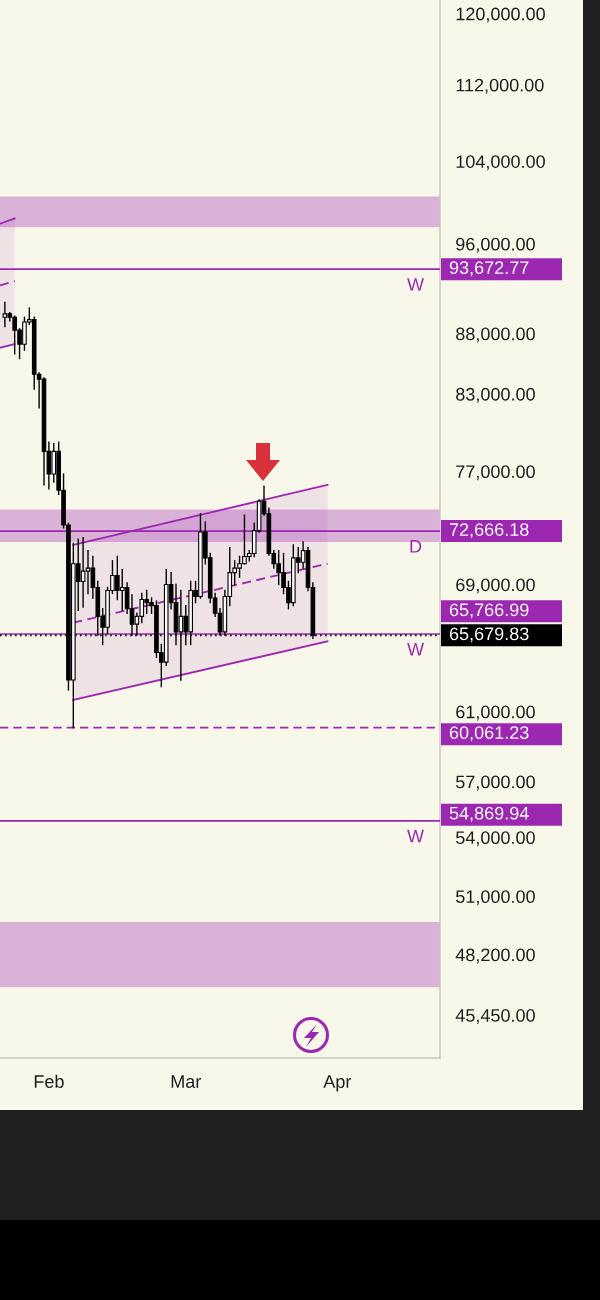 The height and width of the screenshot is (1300, 600). I want to click on annotation: D, so click(416, 546).